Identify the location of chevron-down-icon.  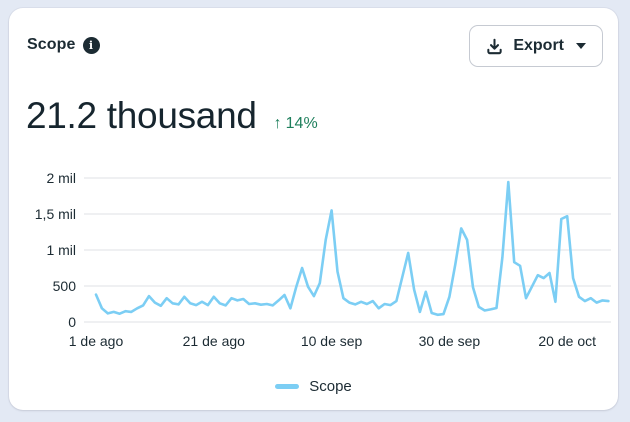
(581, 46).